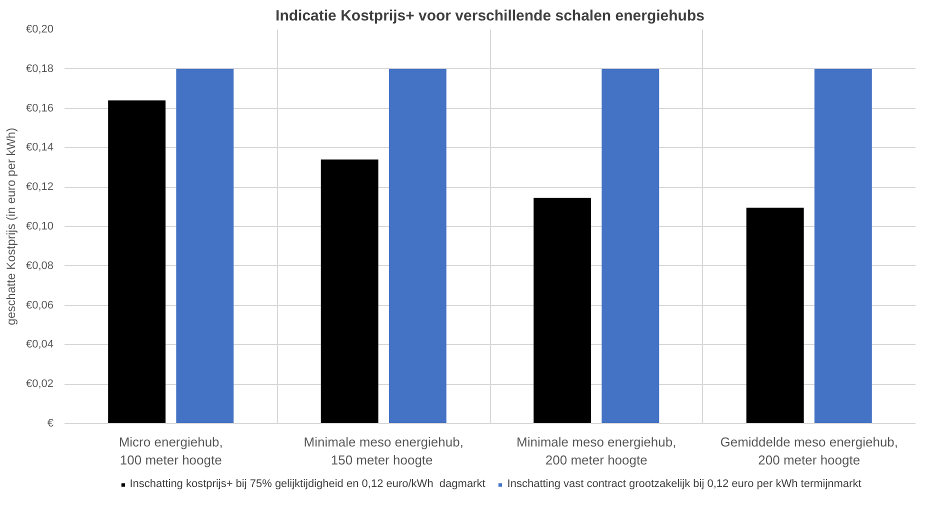 Image resolution: width=933 pixels, height=511 pixels. What do you see at coordinates (596, 451) in the screenshot?
I see `x-tick-label: Minimale meso energiehub, 200 meter hoogte` at bounding box center [596, 451].